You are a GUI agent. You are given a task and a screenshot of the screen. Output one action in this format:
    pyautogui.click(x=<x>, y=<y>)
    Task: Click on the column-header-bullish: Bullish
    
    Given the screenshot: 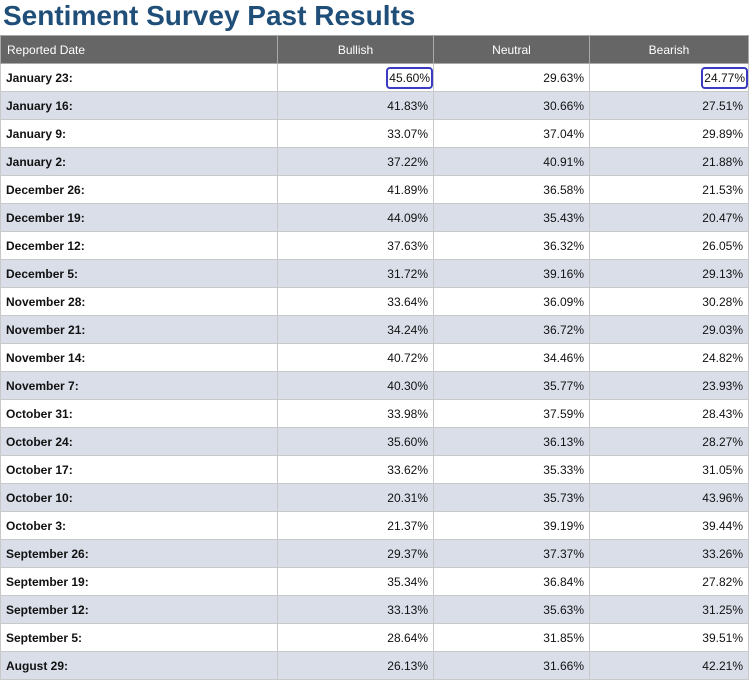 What is the action you would take?
    pyautogui.click(x=355, y=49)
    